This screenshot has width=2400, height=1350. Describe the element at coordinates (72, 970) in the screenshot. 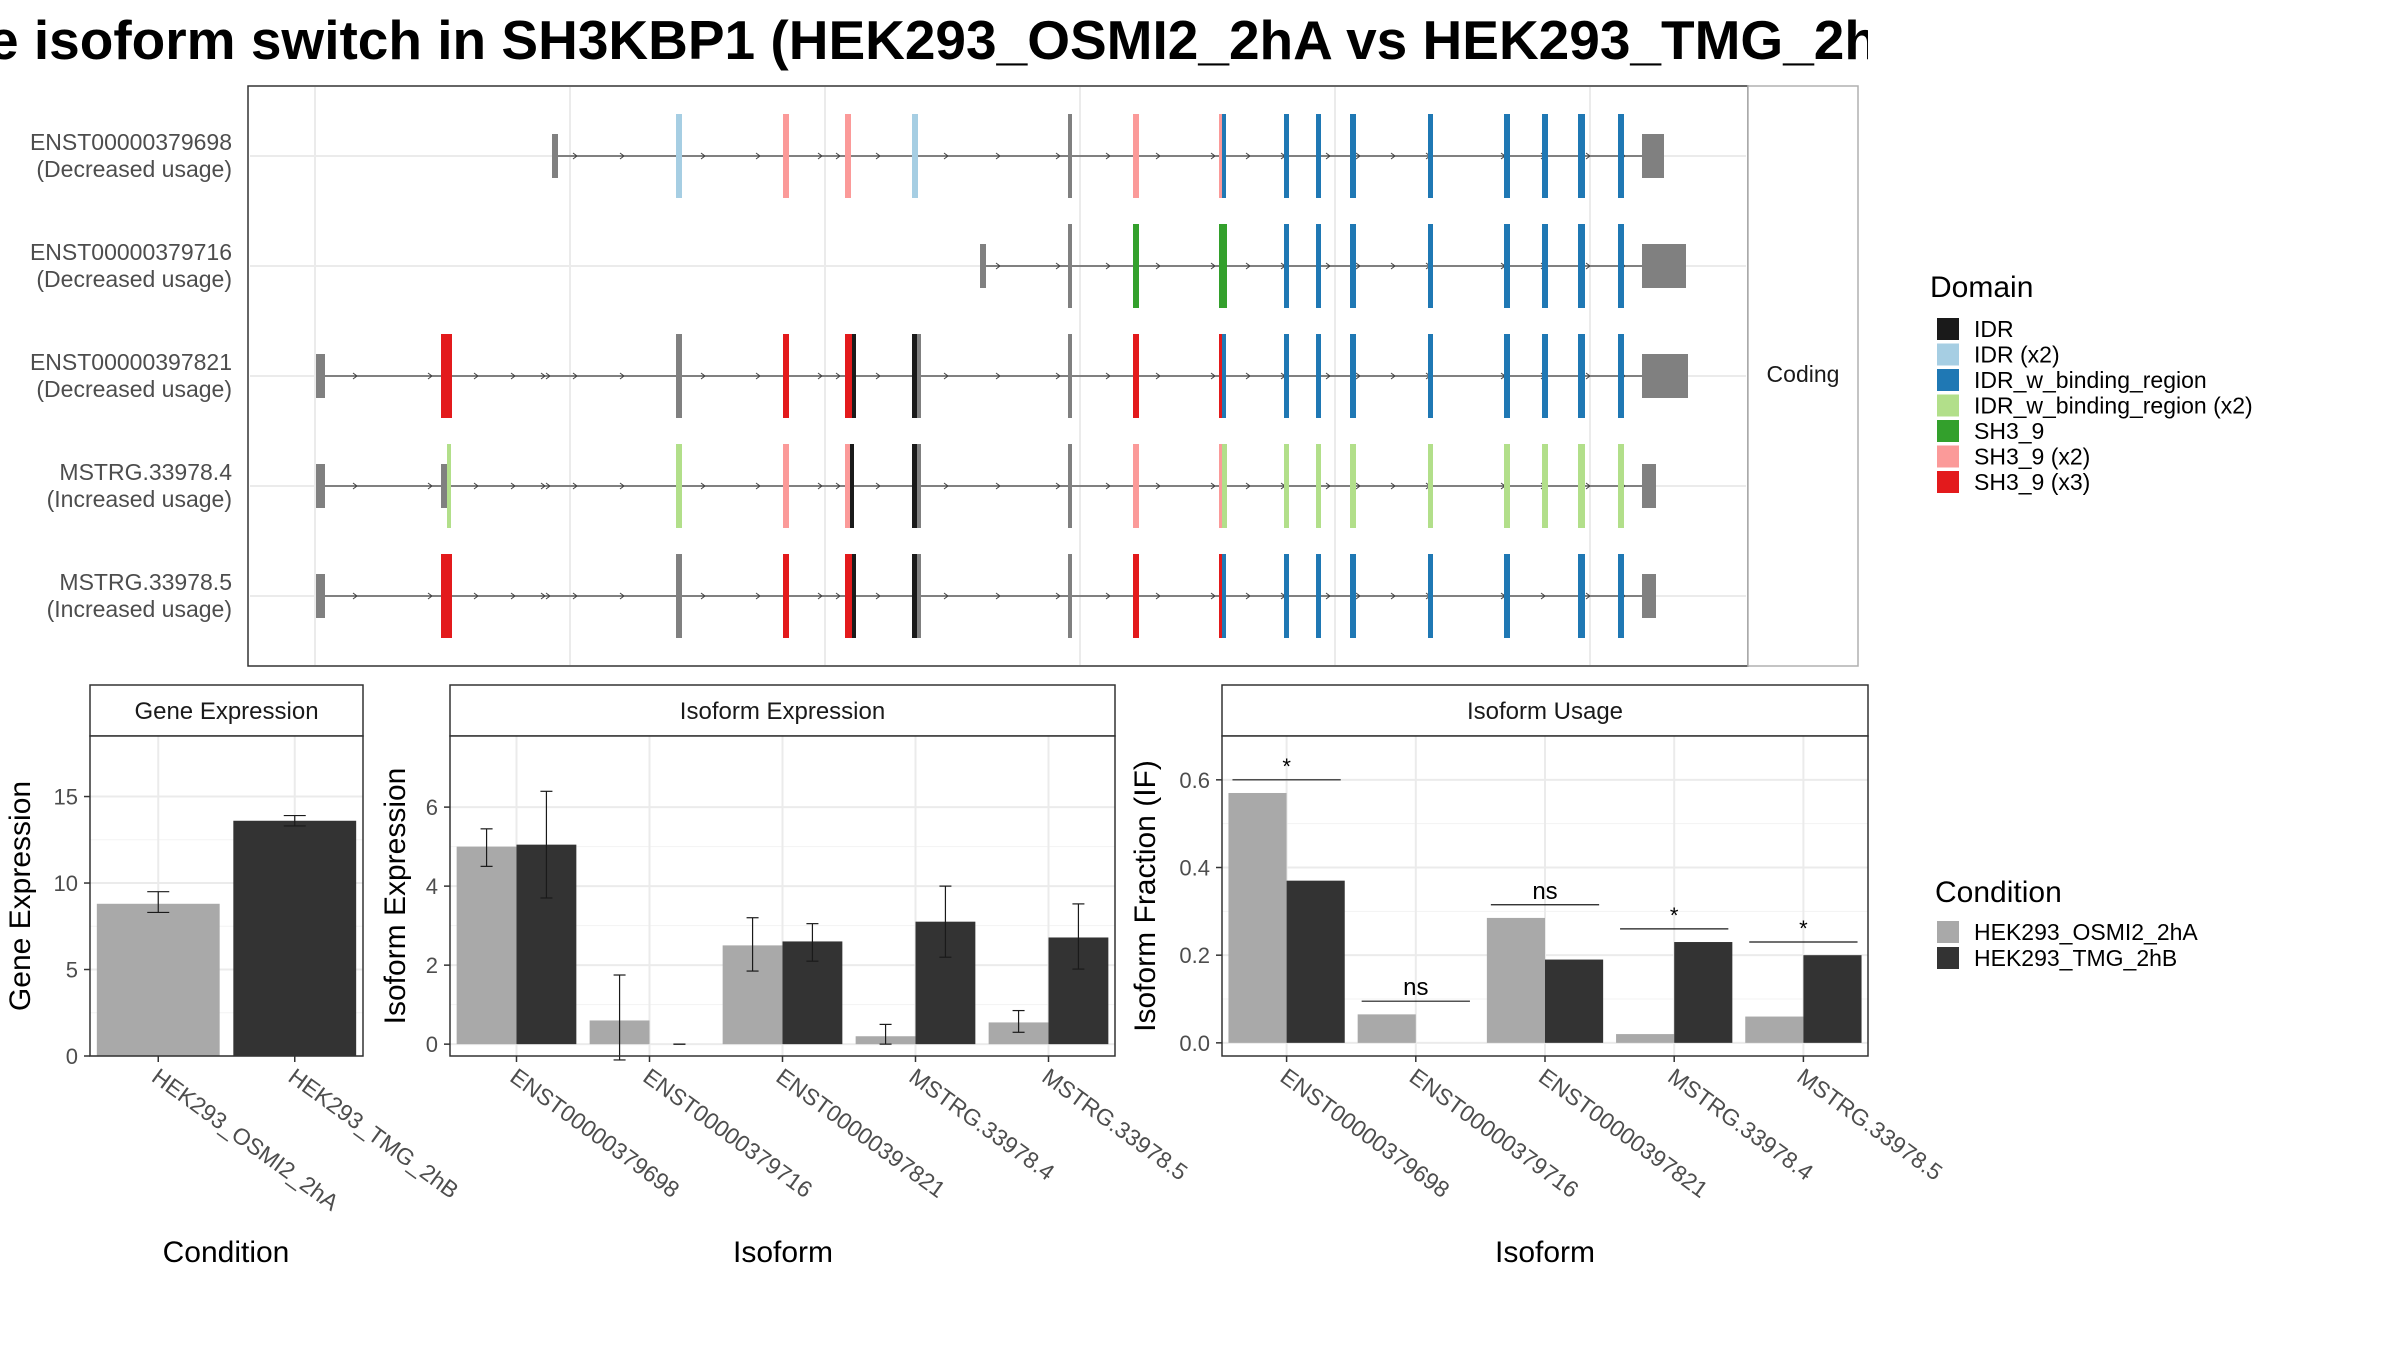

I see `y-tick-label: 5` at that location.